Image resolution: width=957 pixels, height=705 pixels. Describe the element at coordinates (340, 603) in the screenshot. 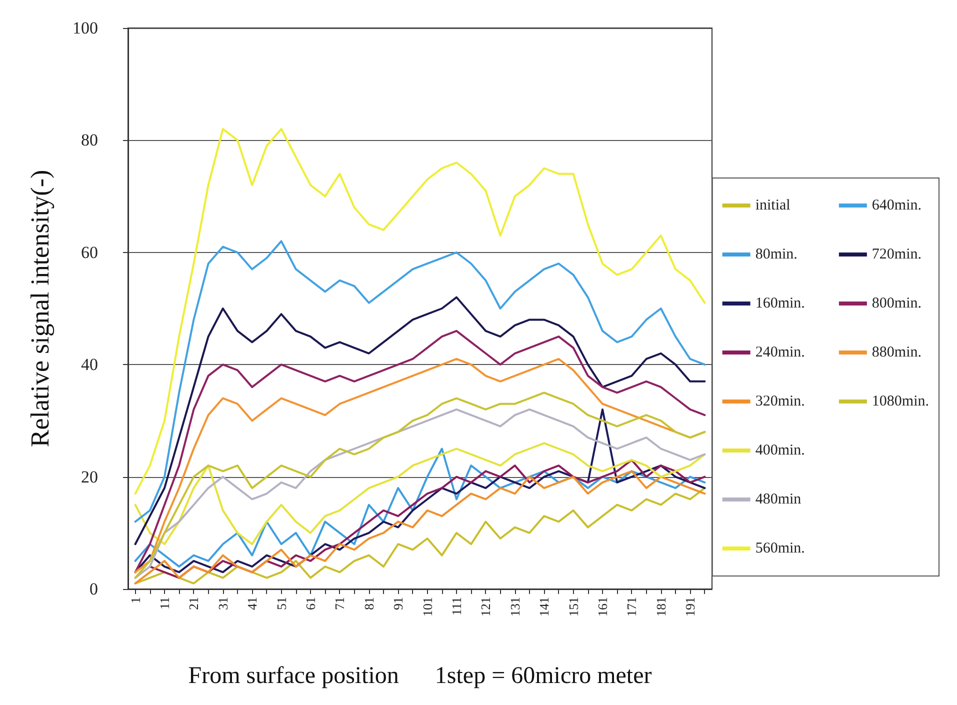

I see `x-tick-label: 71` at that location.